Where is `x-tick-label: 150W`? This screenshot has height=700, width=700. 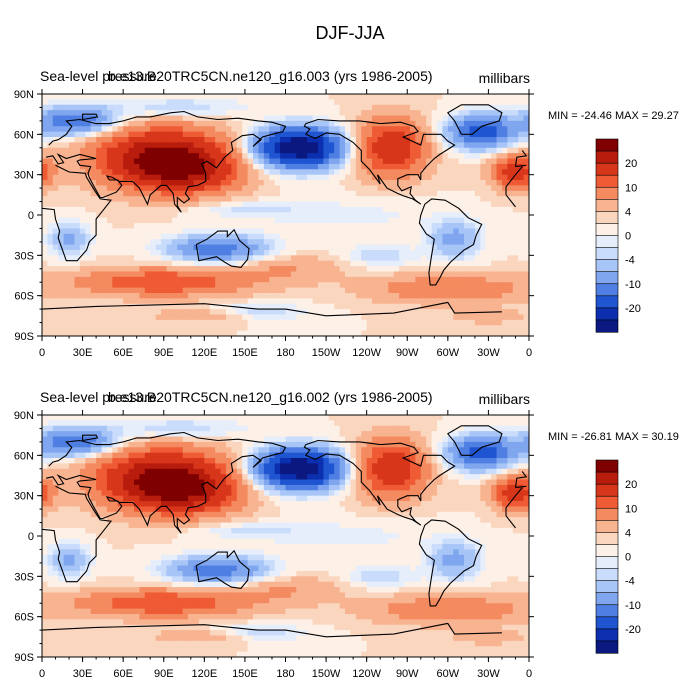
x-tick-label: 150W is located at coordinates (326, 353).